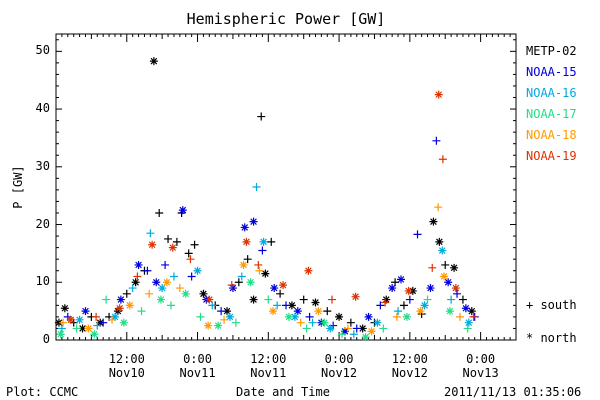 The image size is (600, 400). Describe the element at coordinates (46, 339) in the screenshot. I see `y-tick-label: 0` at that location.